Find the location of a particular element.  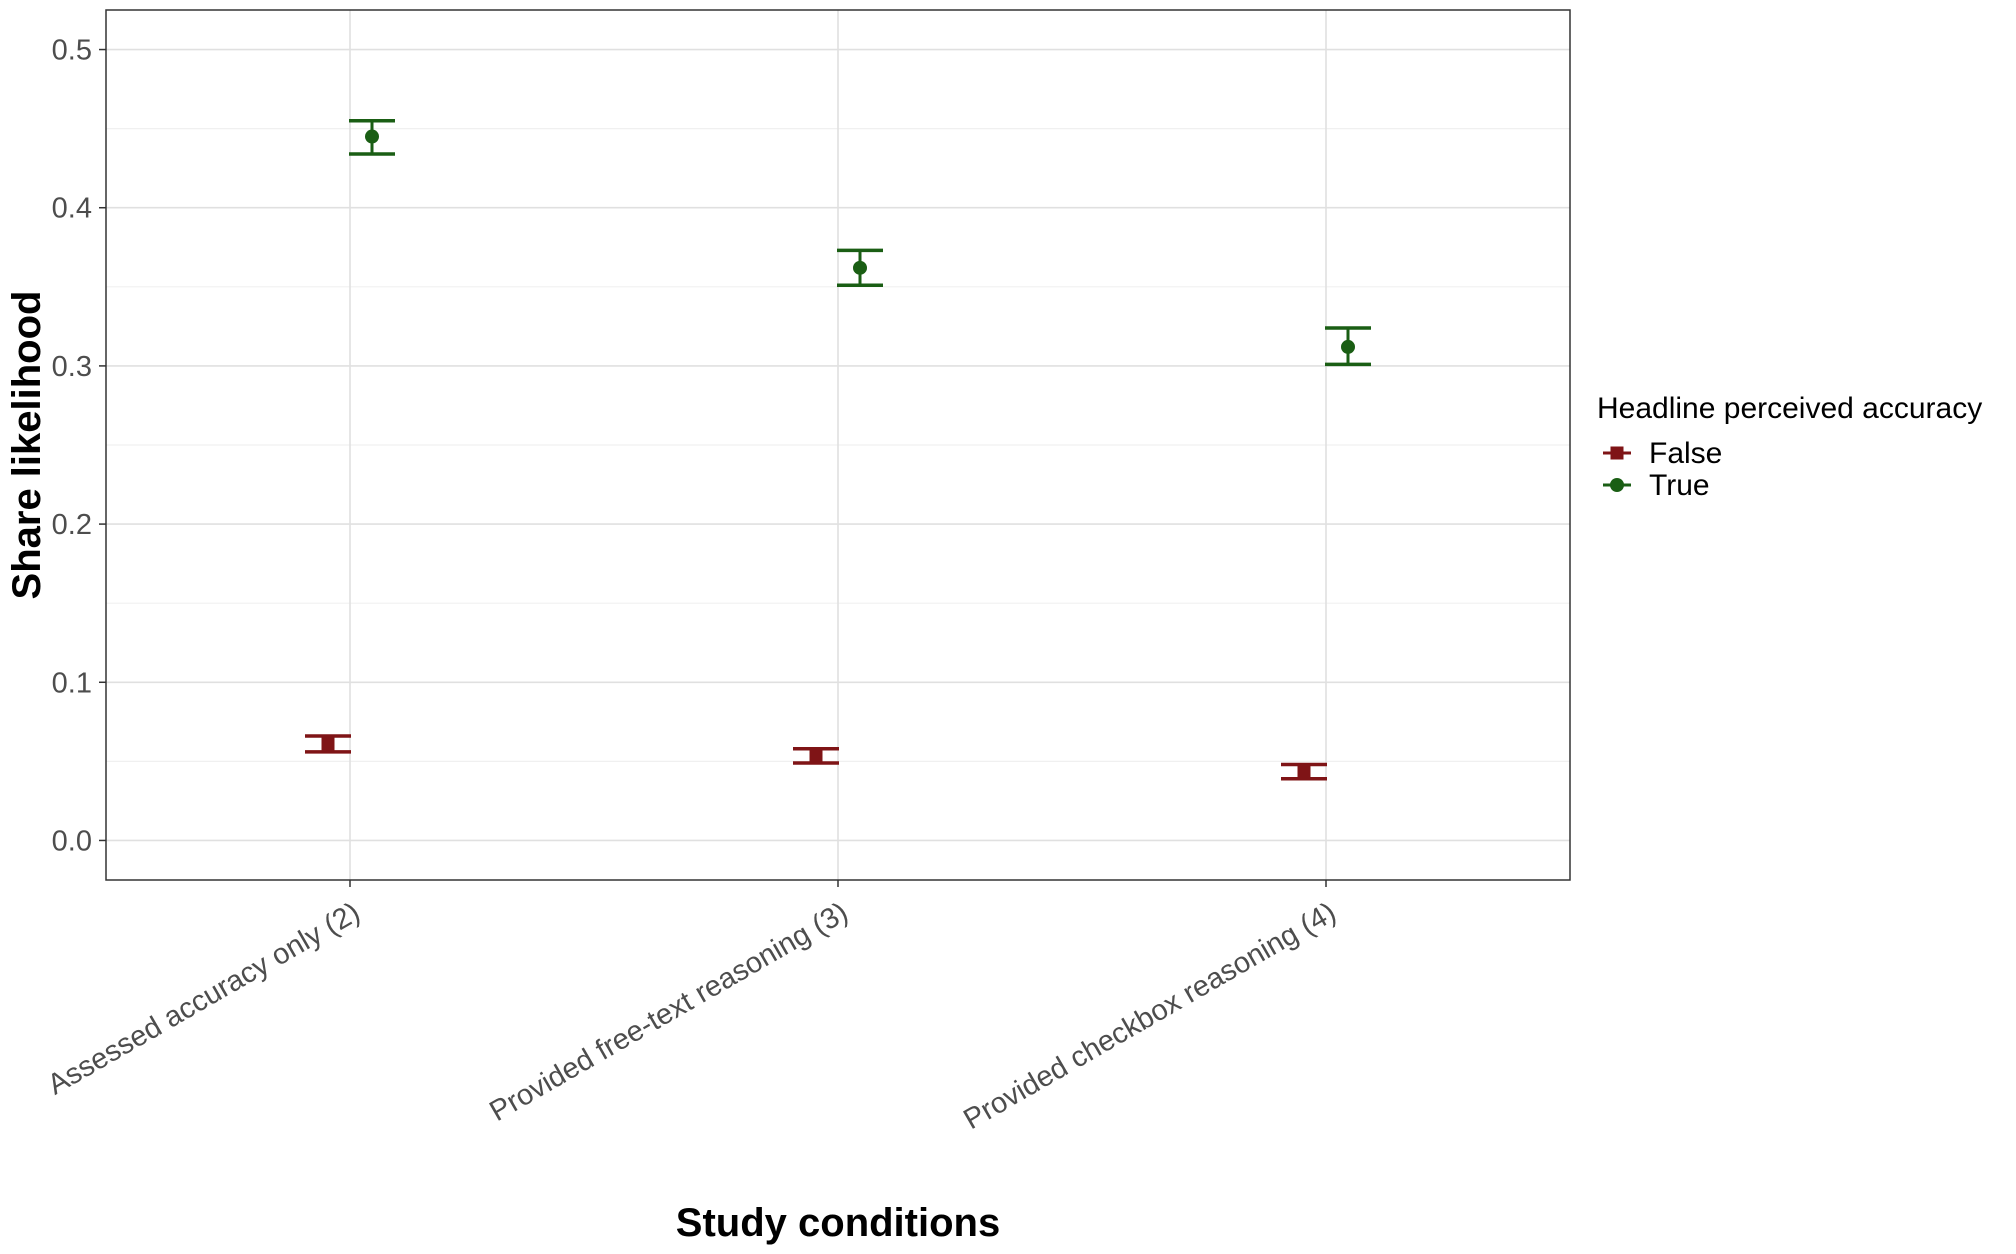

y-tick-label: 0.3 is located at coordinates (72, 367).